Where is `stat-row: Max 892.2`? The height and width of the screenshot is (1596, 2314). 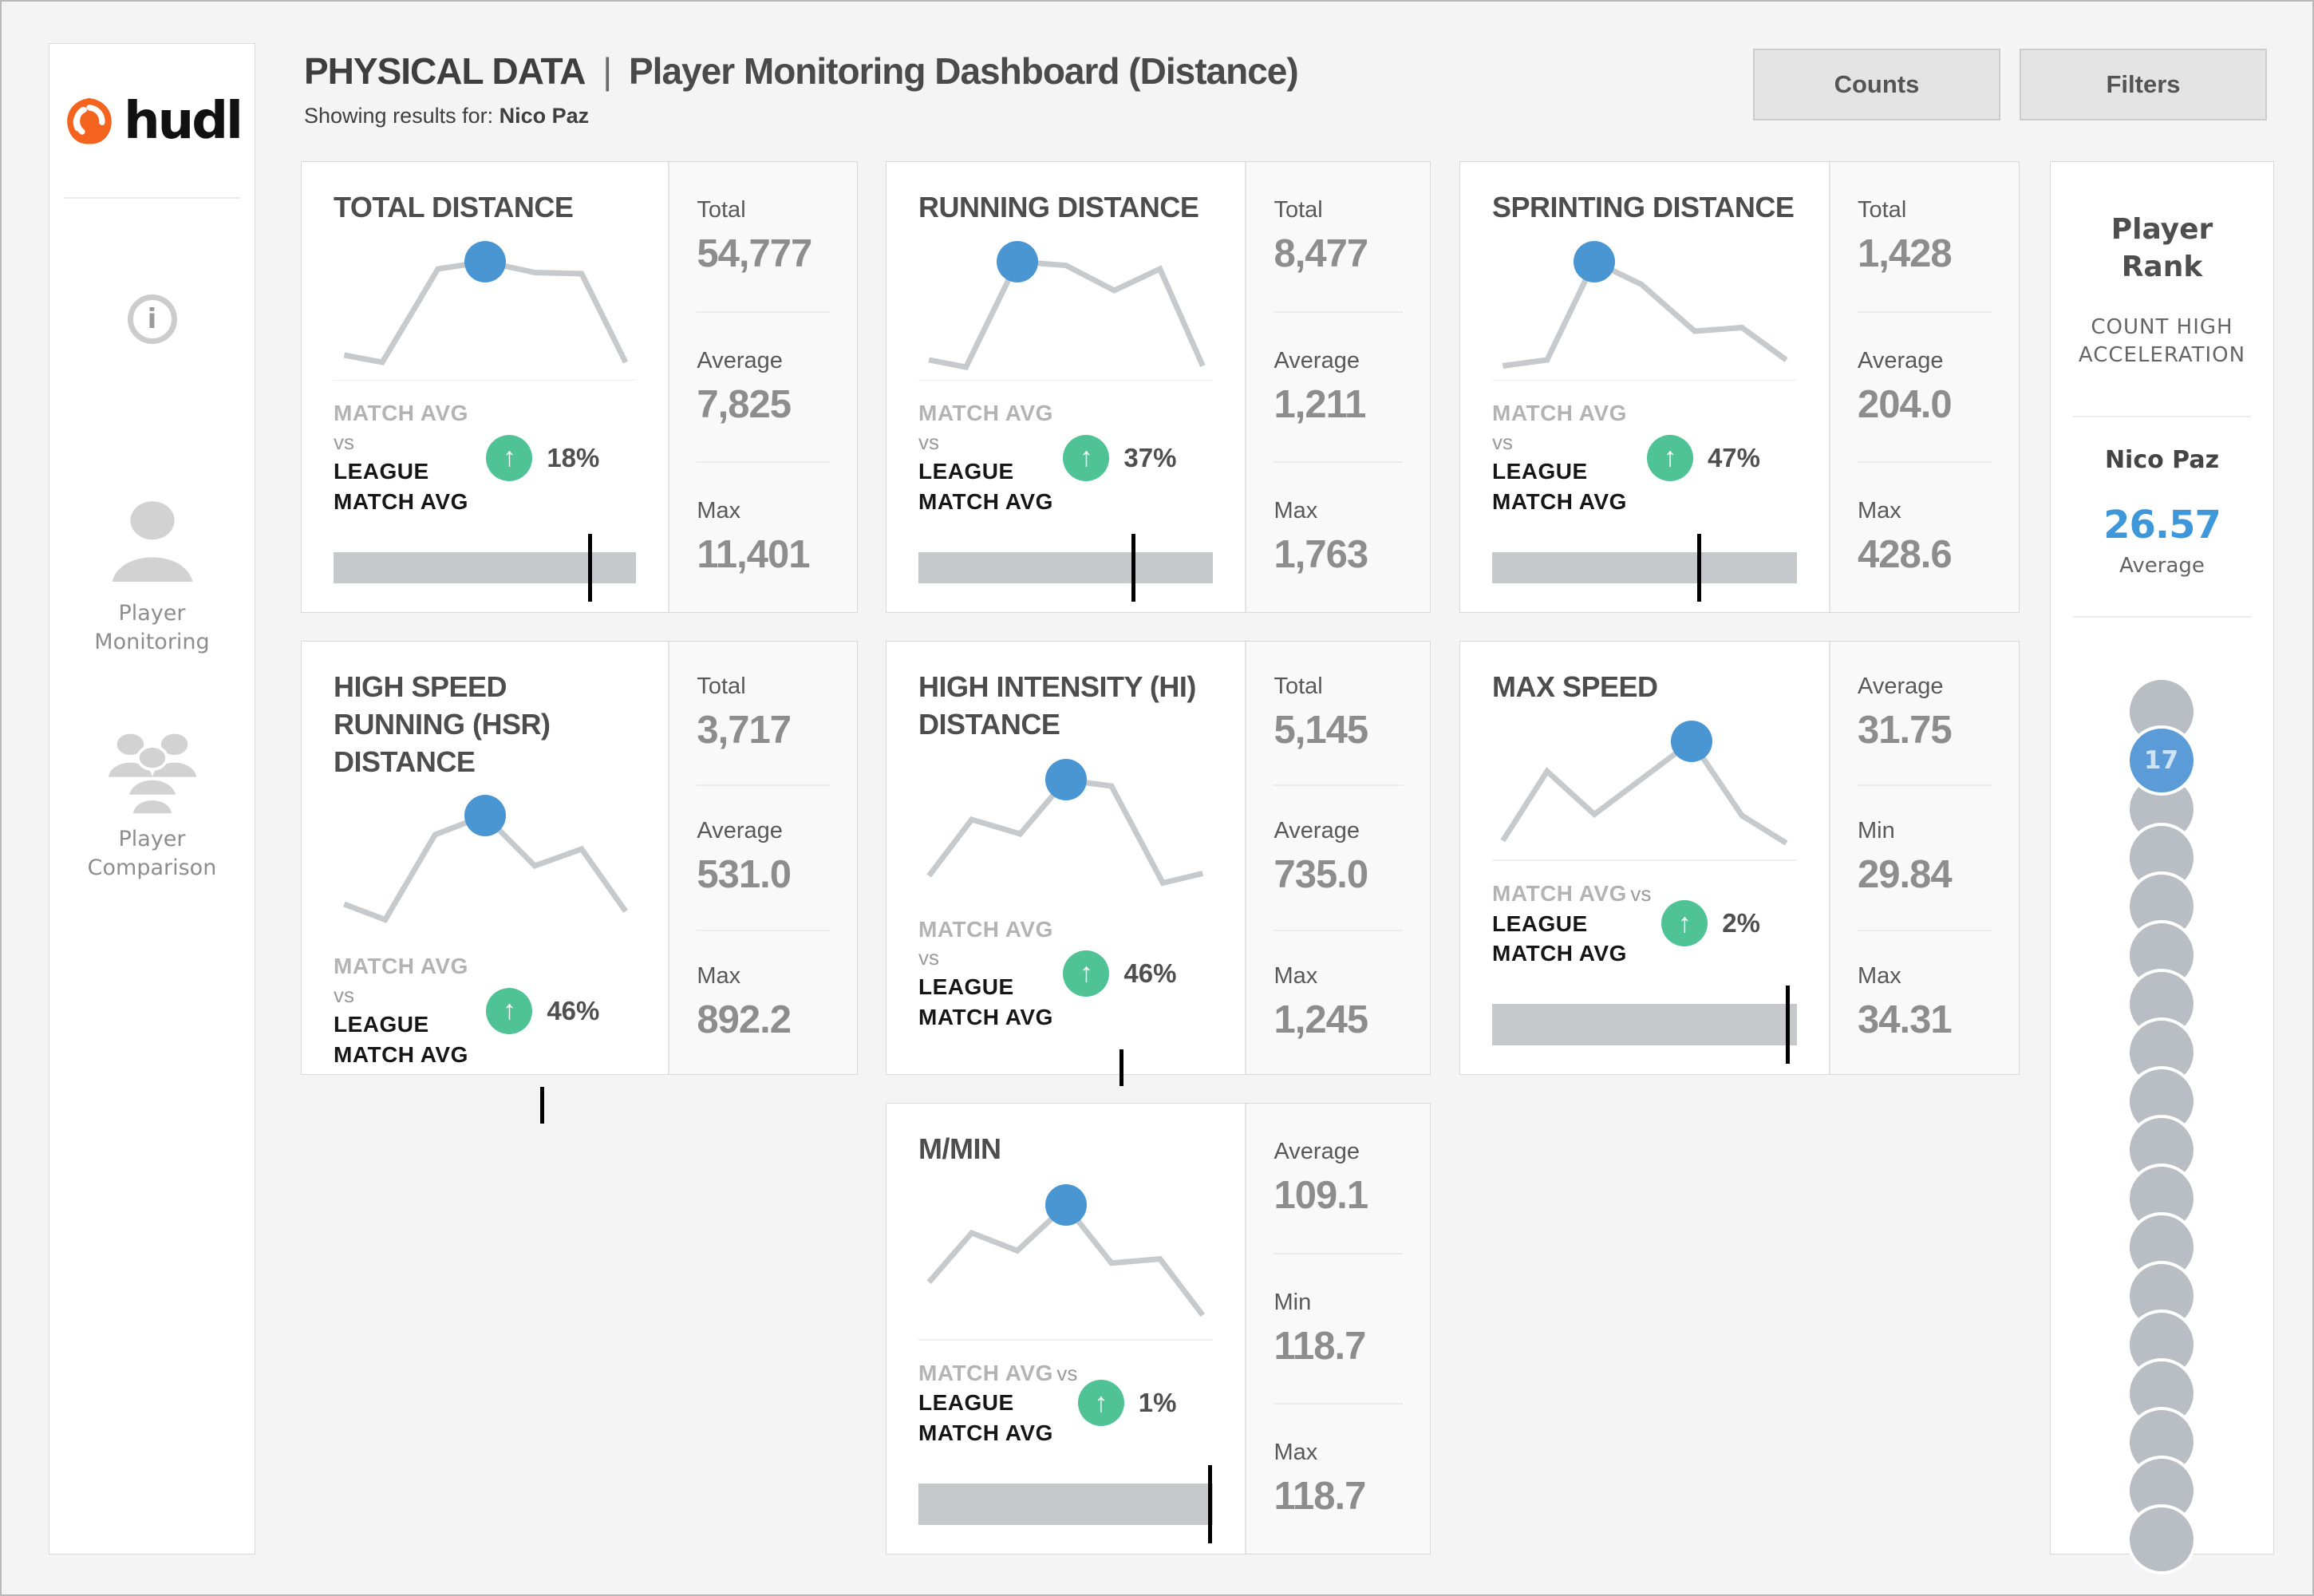 stat-row: Max 892.2 is located at coordinates (763, 1001).